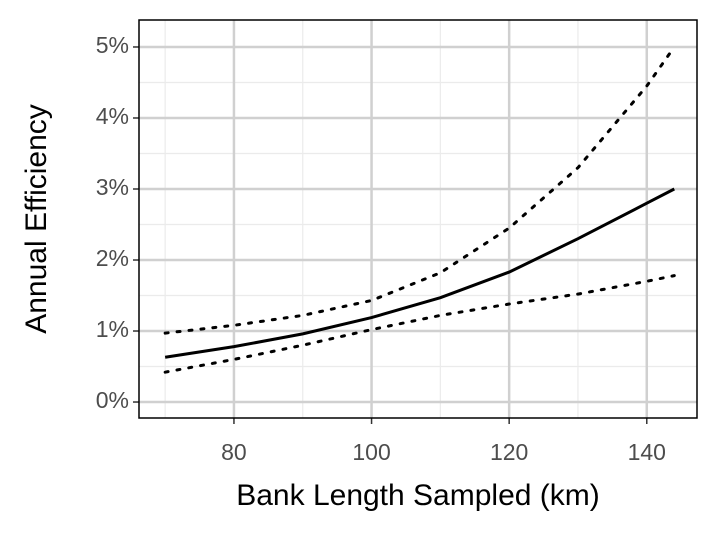 The height and width of the screenshot is (540, 719). What do you see at coordinates (112, 258) in the screenshot?
I see `y-tick-label: 2%` at bounding box center [112, 258].